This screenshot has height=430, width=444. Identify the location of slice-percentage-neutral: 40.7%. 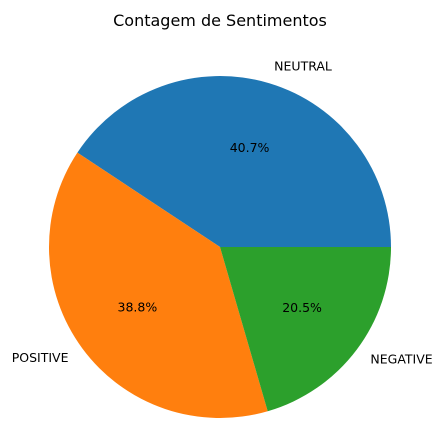
(250, 147).